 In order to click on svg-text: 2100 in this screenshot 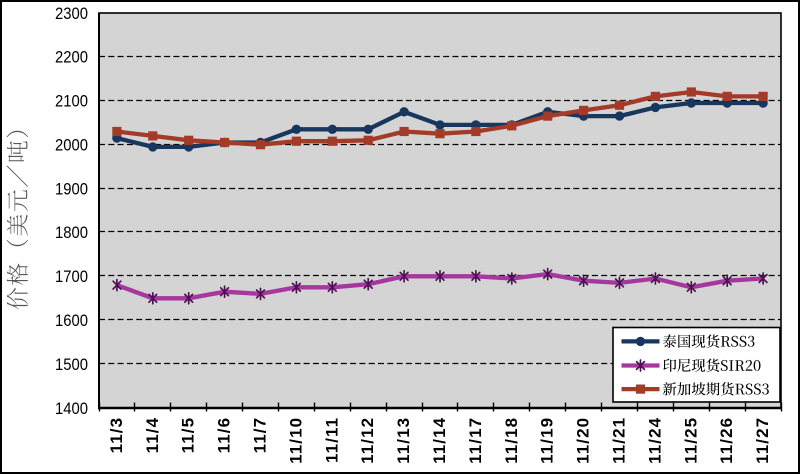, I will do `click(71, 102)`.